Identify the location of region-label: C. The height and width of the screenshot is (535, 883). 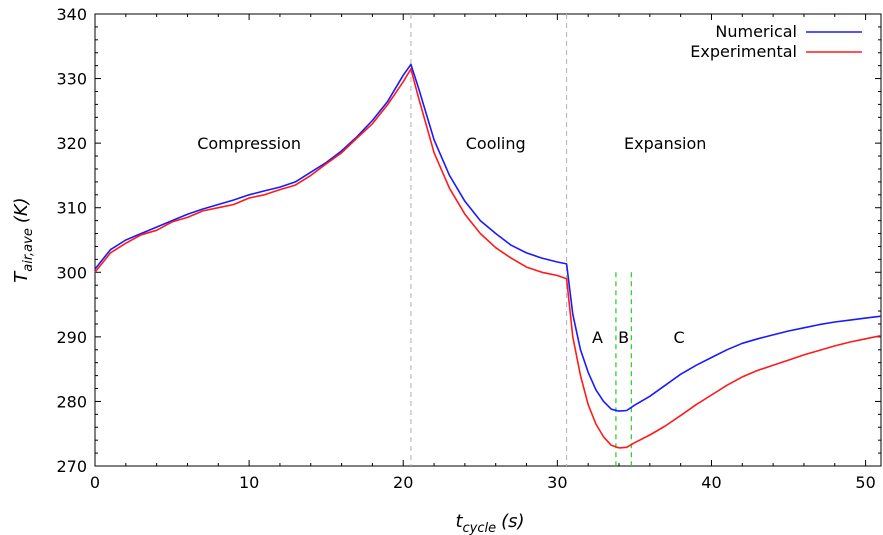
(679, 337).